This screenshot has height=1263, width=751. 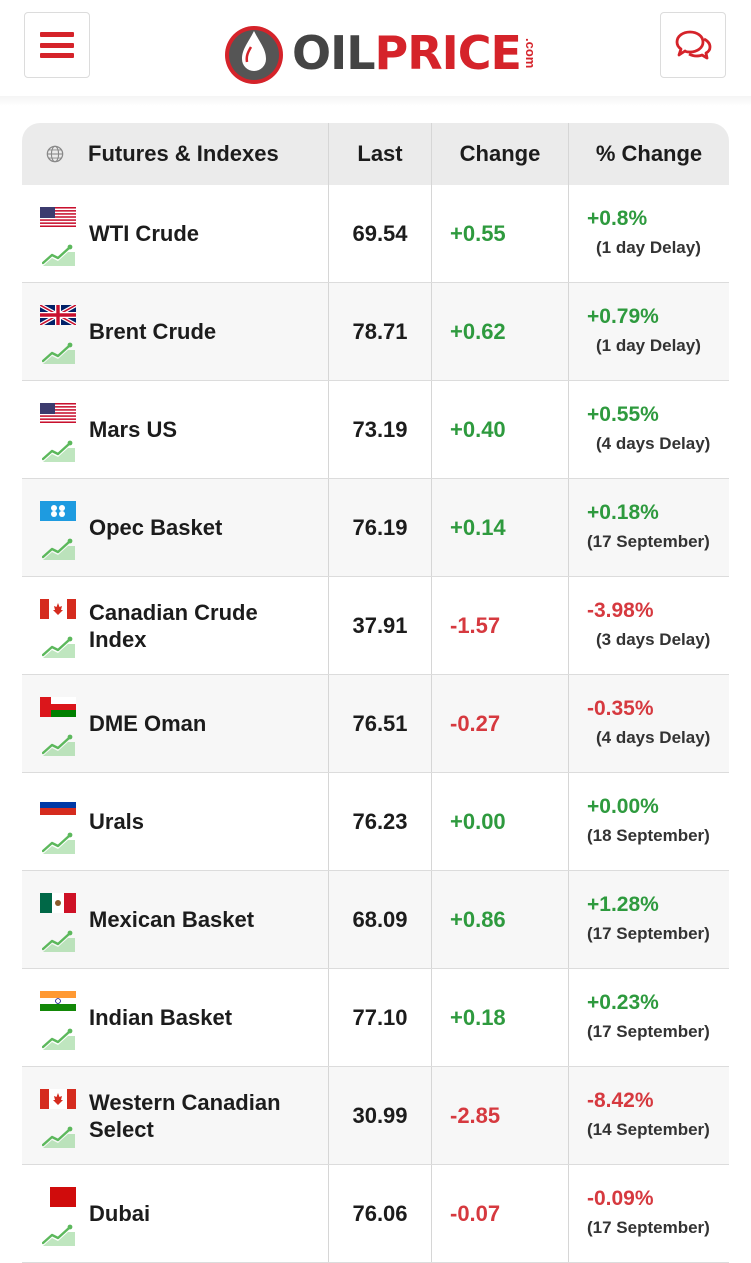 I want to click on instrument-cell: DME Oman, so click(x=175, y=723).